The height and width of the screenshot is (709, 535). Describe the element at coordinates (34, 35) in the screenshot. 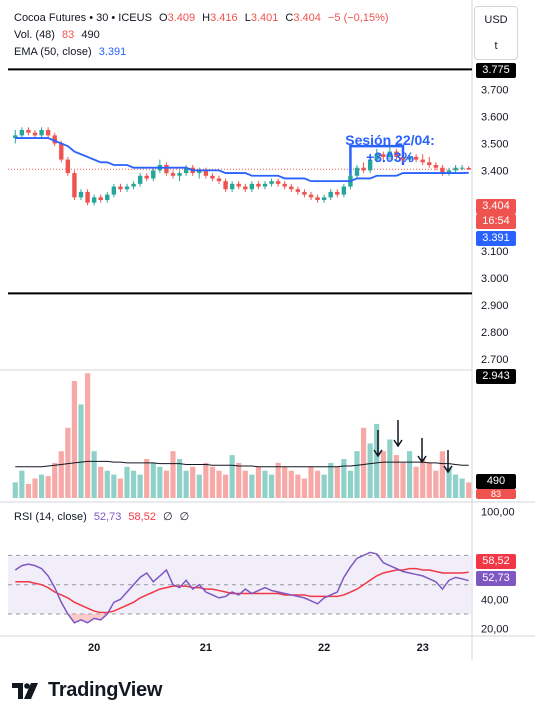

I see `volume-label: Vol. (48)` at that location.